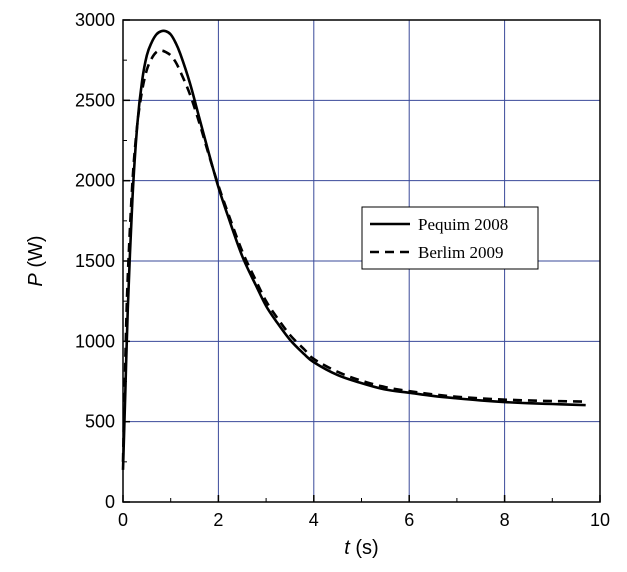  I want to click on y-axis-label: P (W), so click(36, 260).